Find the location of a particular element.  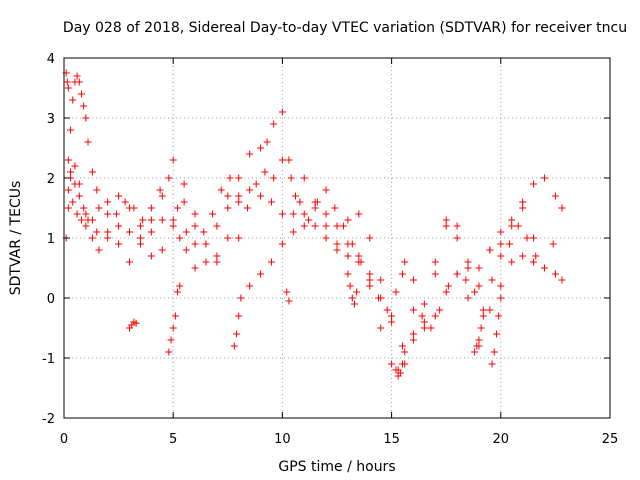

y-tick-label: 3 is located at coordinates (51, 119).